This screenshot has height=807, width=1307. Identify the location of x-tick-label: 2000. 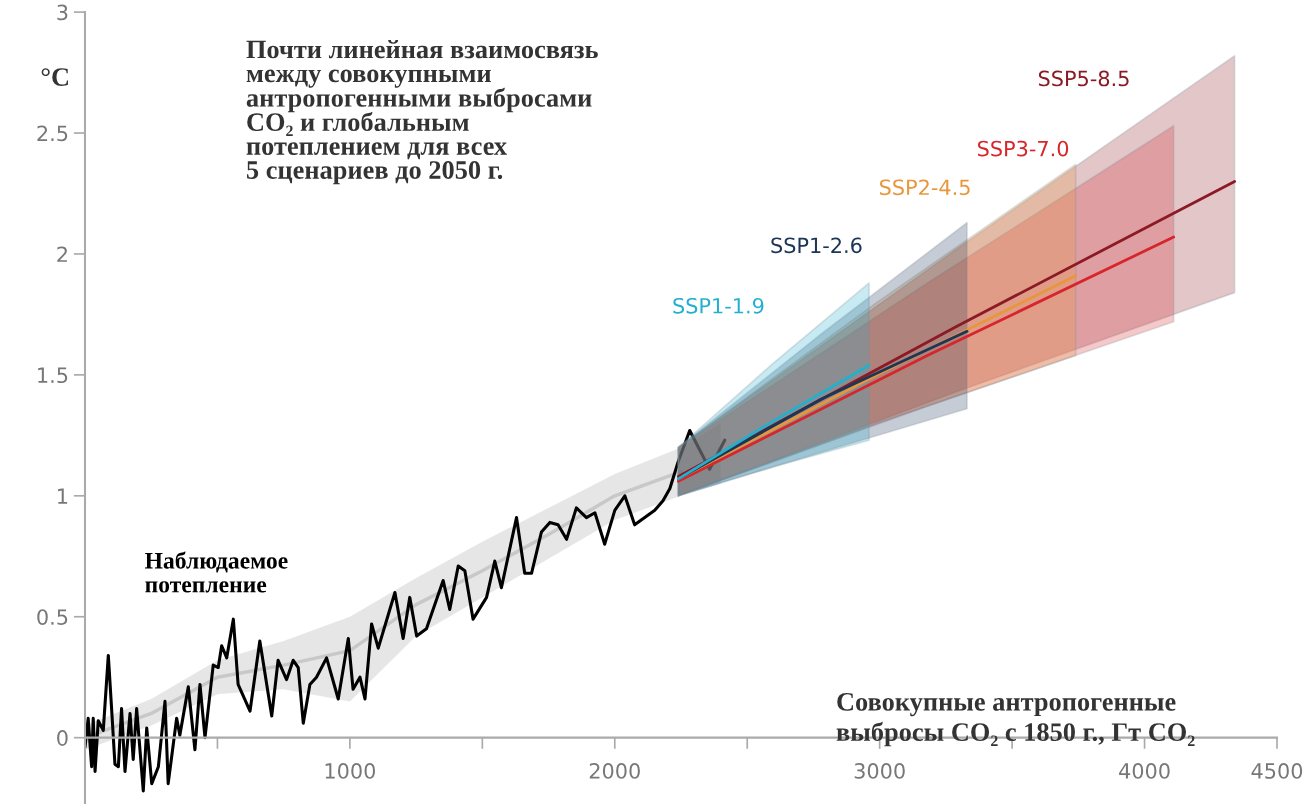
(614, 771).